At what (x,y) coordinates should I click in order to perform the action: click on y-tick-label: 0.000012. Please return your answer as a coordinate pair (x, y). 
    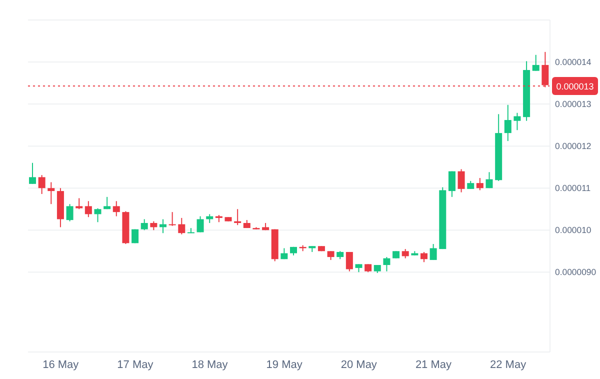
    Looking at the image, I should click on (573, 146).